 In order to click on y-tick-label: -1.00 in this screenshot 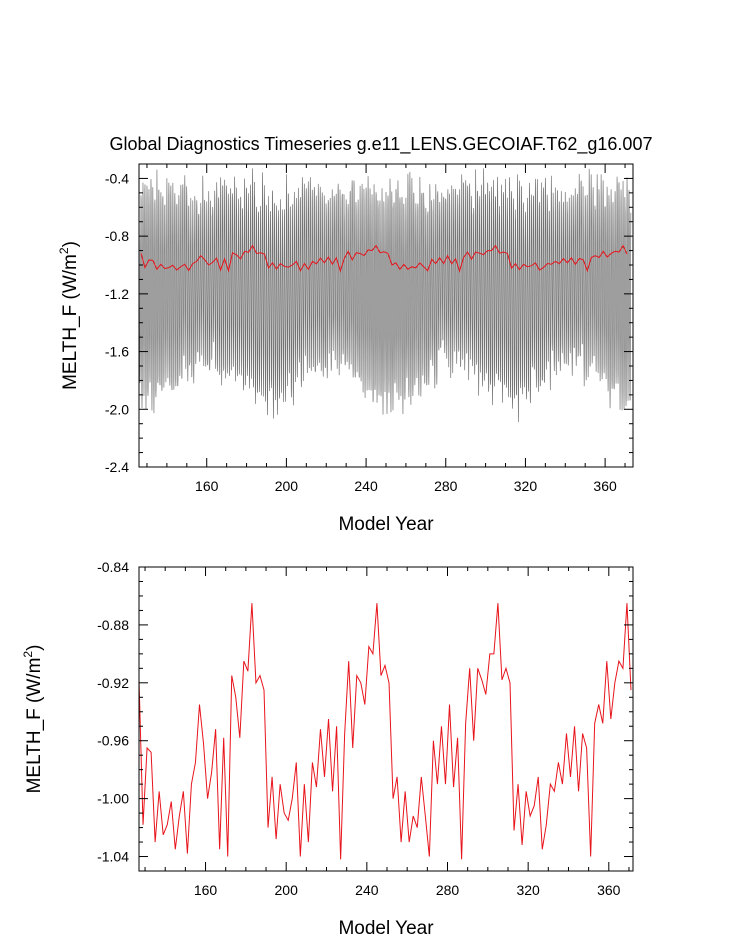, I will do `click(113, 799)`.